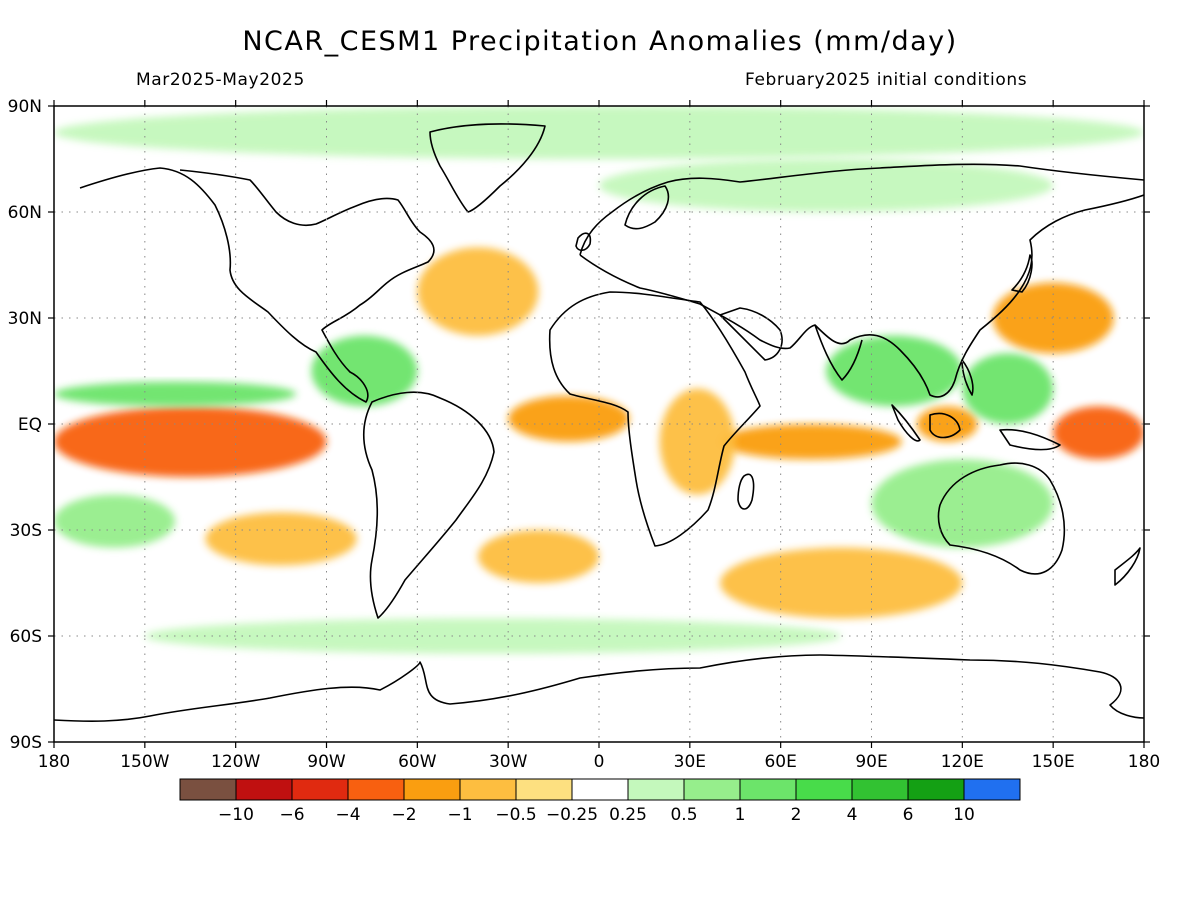 This screenshot has width=1200, height=900. What do you see at coordinates (459, 815) in the screenshot?
I see `colorbar-label: −1` at bounding box center [459, 815].